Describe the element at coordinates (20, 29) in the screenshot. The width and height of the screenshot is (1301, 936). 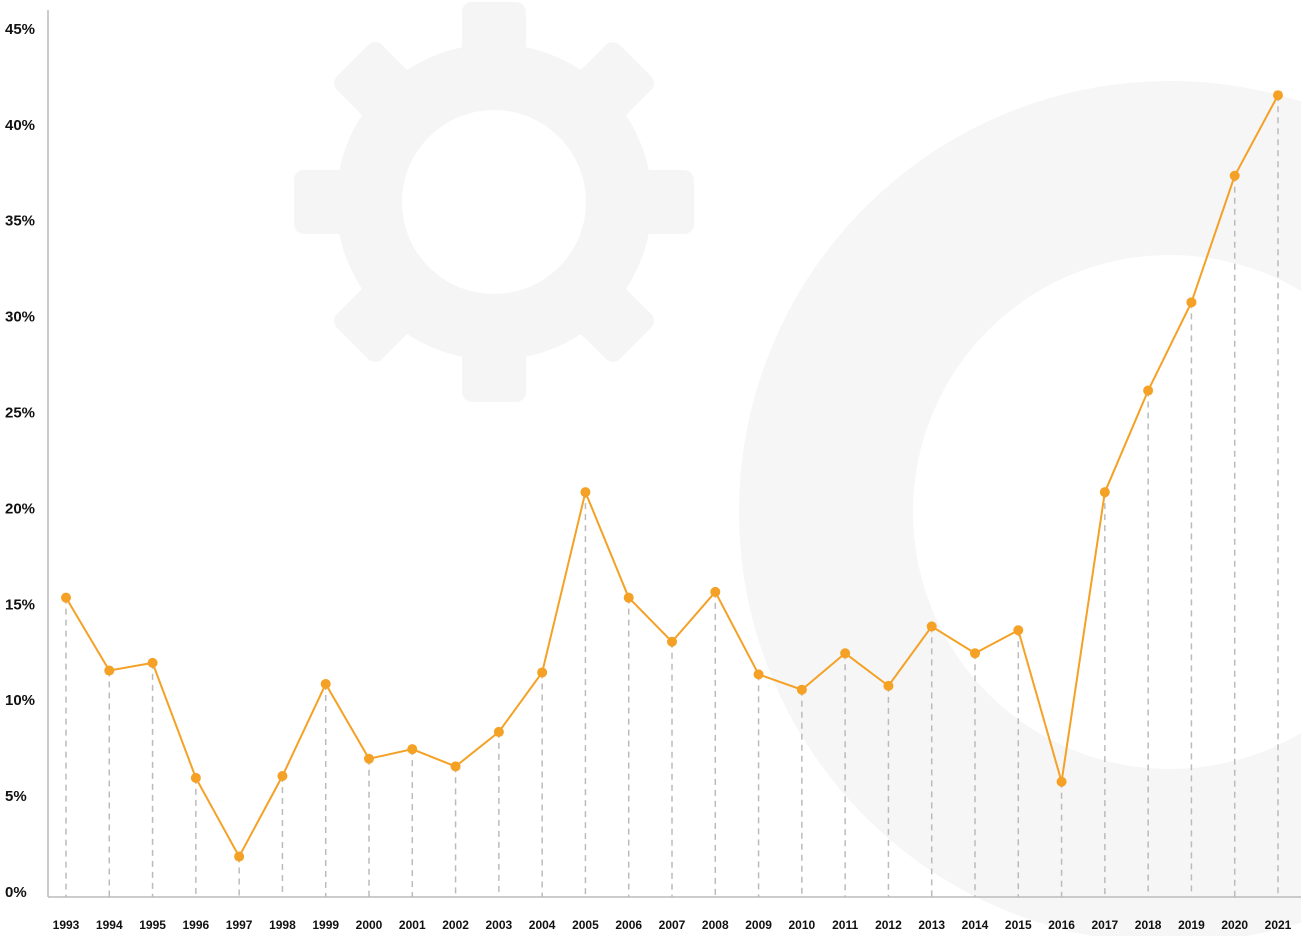
I see `y-tick-label: 45%` at that location.